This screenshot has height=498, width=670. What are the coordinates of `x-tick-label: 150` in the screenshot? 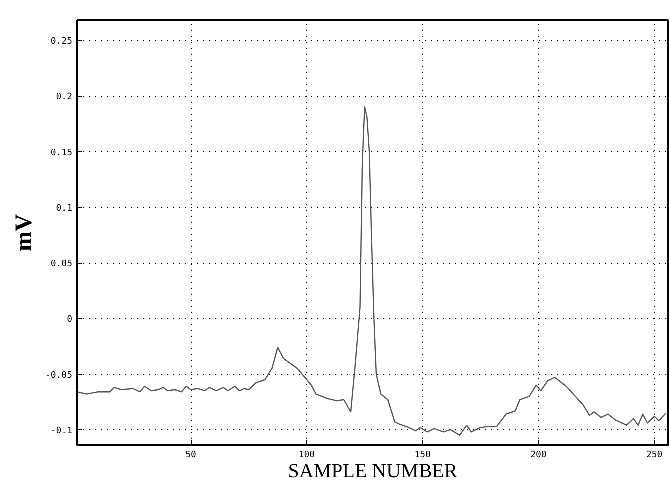 It's located at (422, 455).